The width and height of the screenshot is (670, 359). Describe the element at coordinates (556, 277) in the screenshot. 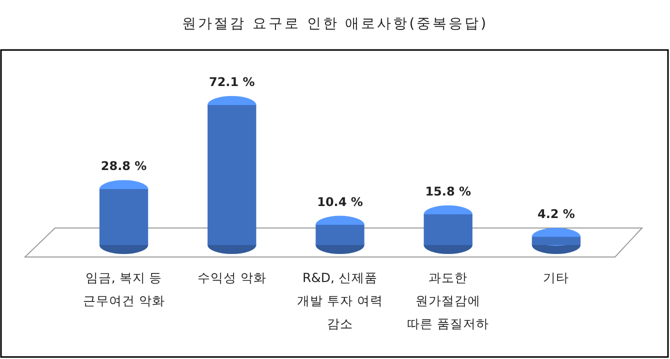

I see `x-tick-label: 기타` at that location.